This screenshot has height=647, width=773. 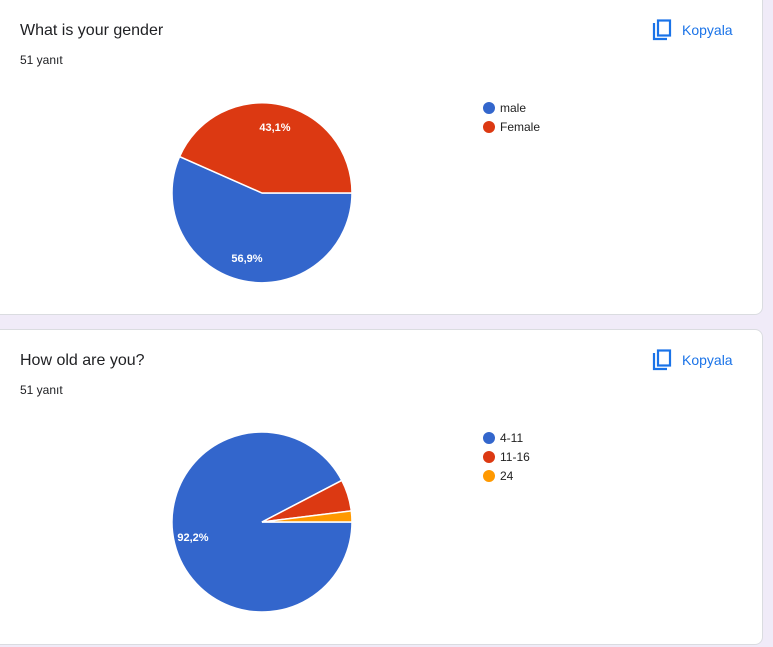 What do you see at coordinates (92, 30) in the screenshot?
I see `question-title: What is your gender` at bounding box center [92, 30].